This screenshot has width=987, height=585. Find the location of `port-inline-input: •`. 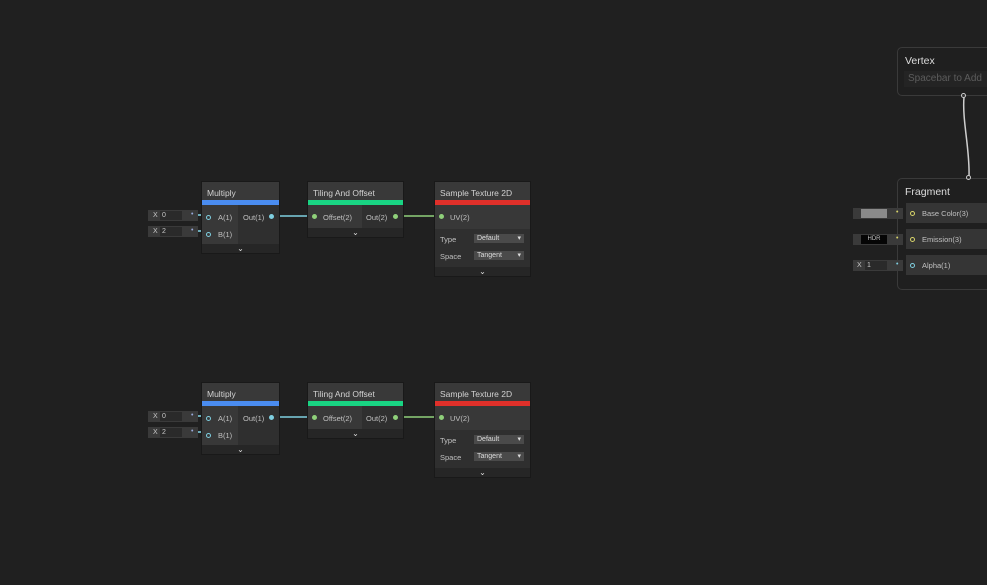

port-inline-input: • is located at coordinates (878, 213).